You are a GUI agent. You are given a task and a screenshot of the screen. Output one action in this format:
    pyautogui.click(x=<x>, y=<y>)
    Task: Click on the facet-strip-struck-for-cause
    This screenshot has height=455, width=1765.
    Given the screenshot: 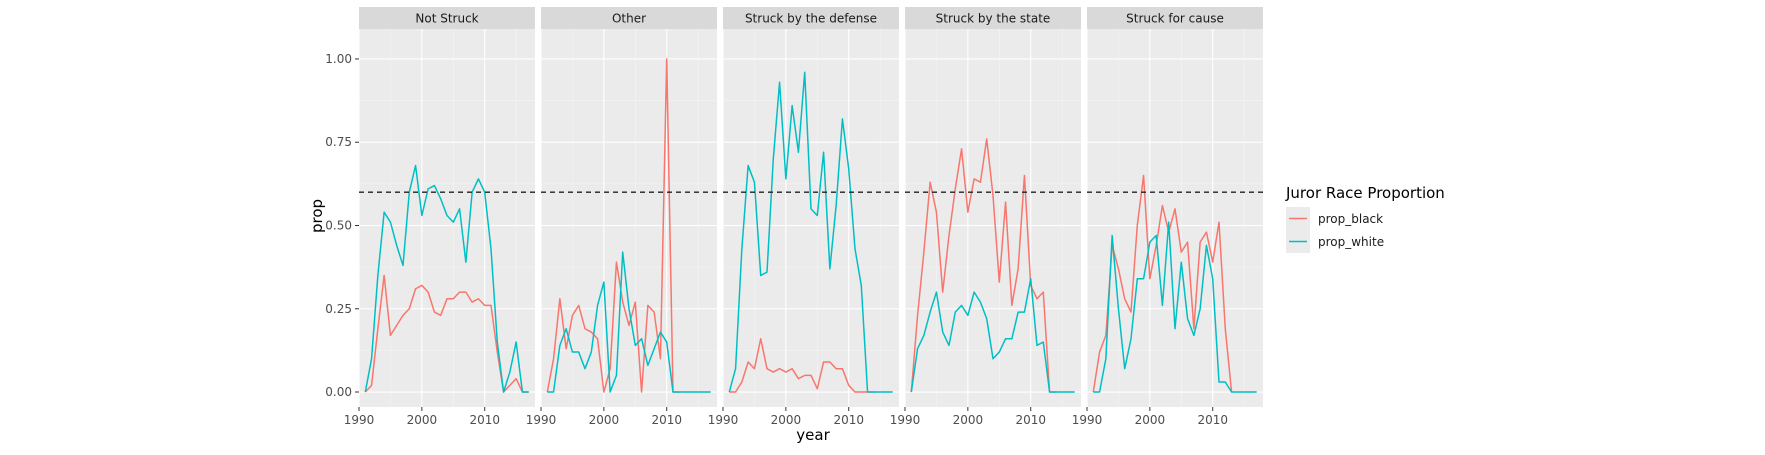 What is the action you would take?
    pyautogui.click(x=1175, y=18)
    